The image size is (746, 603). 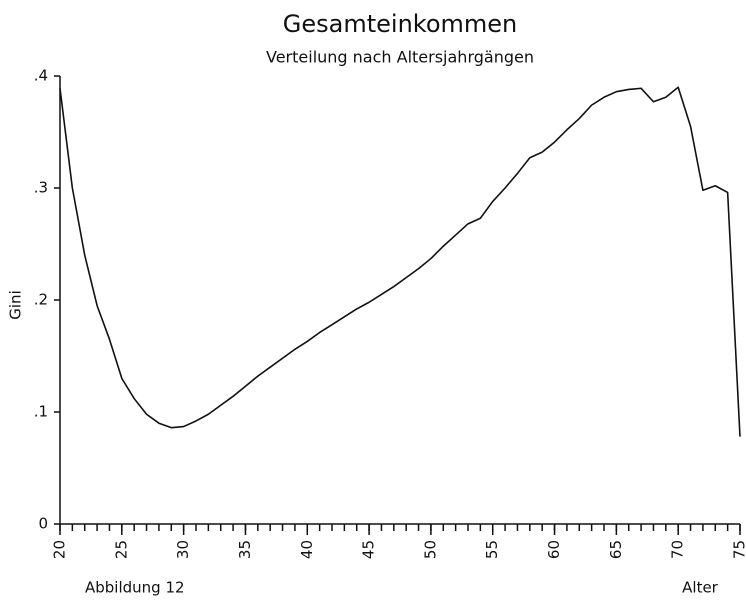 What do you see at coordinates (121, 549) in the screenshot?
I see `x-tick-label: 25` at bounding box center [121, 549].